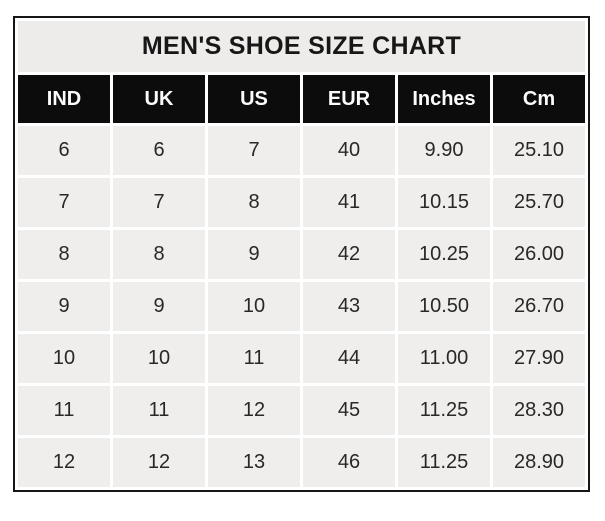 This screenshot has height=521, width=605. Describe the element at coordinates (159, 202) in the screenshot. I see `cell-uk-row2: 7` at that location.